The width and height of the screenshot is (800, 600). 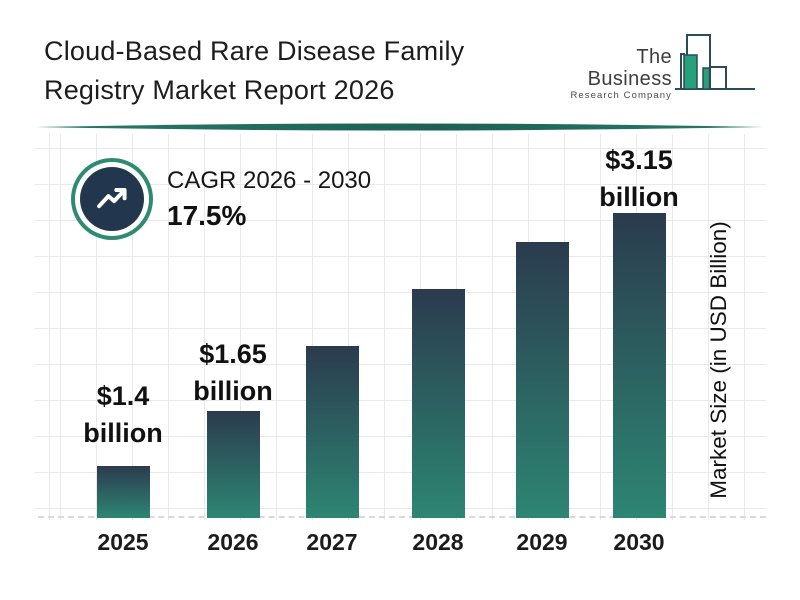 I want to click on logo-subname: Research Company, so click(x=621, y=95).